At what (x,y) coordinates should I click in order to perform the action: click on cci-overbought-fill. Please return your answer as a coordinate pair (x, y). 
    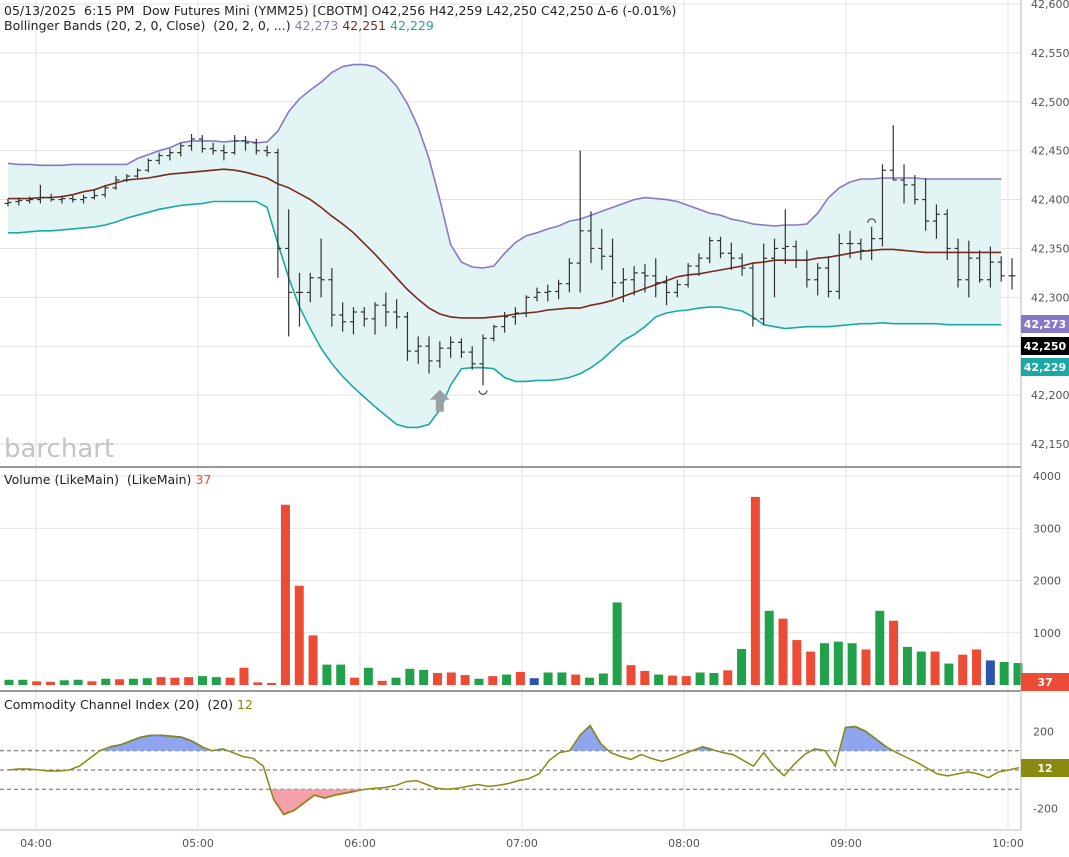
    Looking at the image, I should click on (866, 738).